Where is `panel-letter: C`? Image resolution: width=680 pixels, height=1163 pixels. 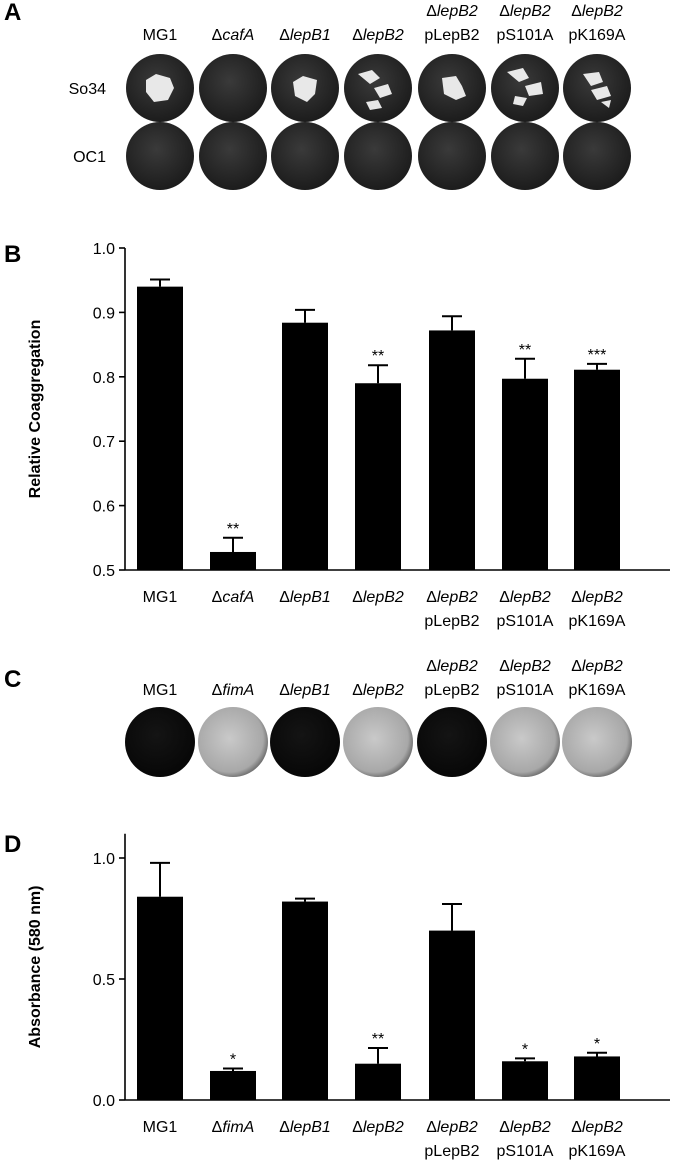 panel-letter: C is located at coordinates (12, 679).